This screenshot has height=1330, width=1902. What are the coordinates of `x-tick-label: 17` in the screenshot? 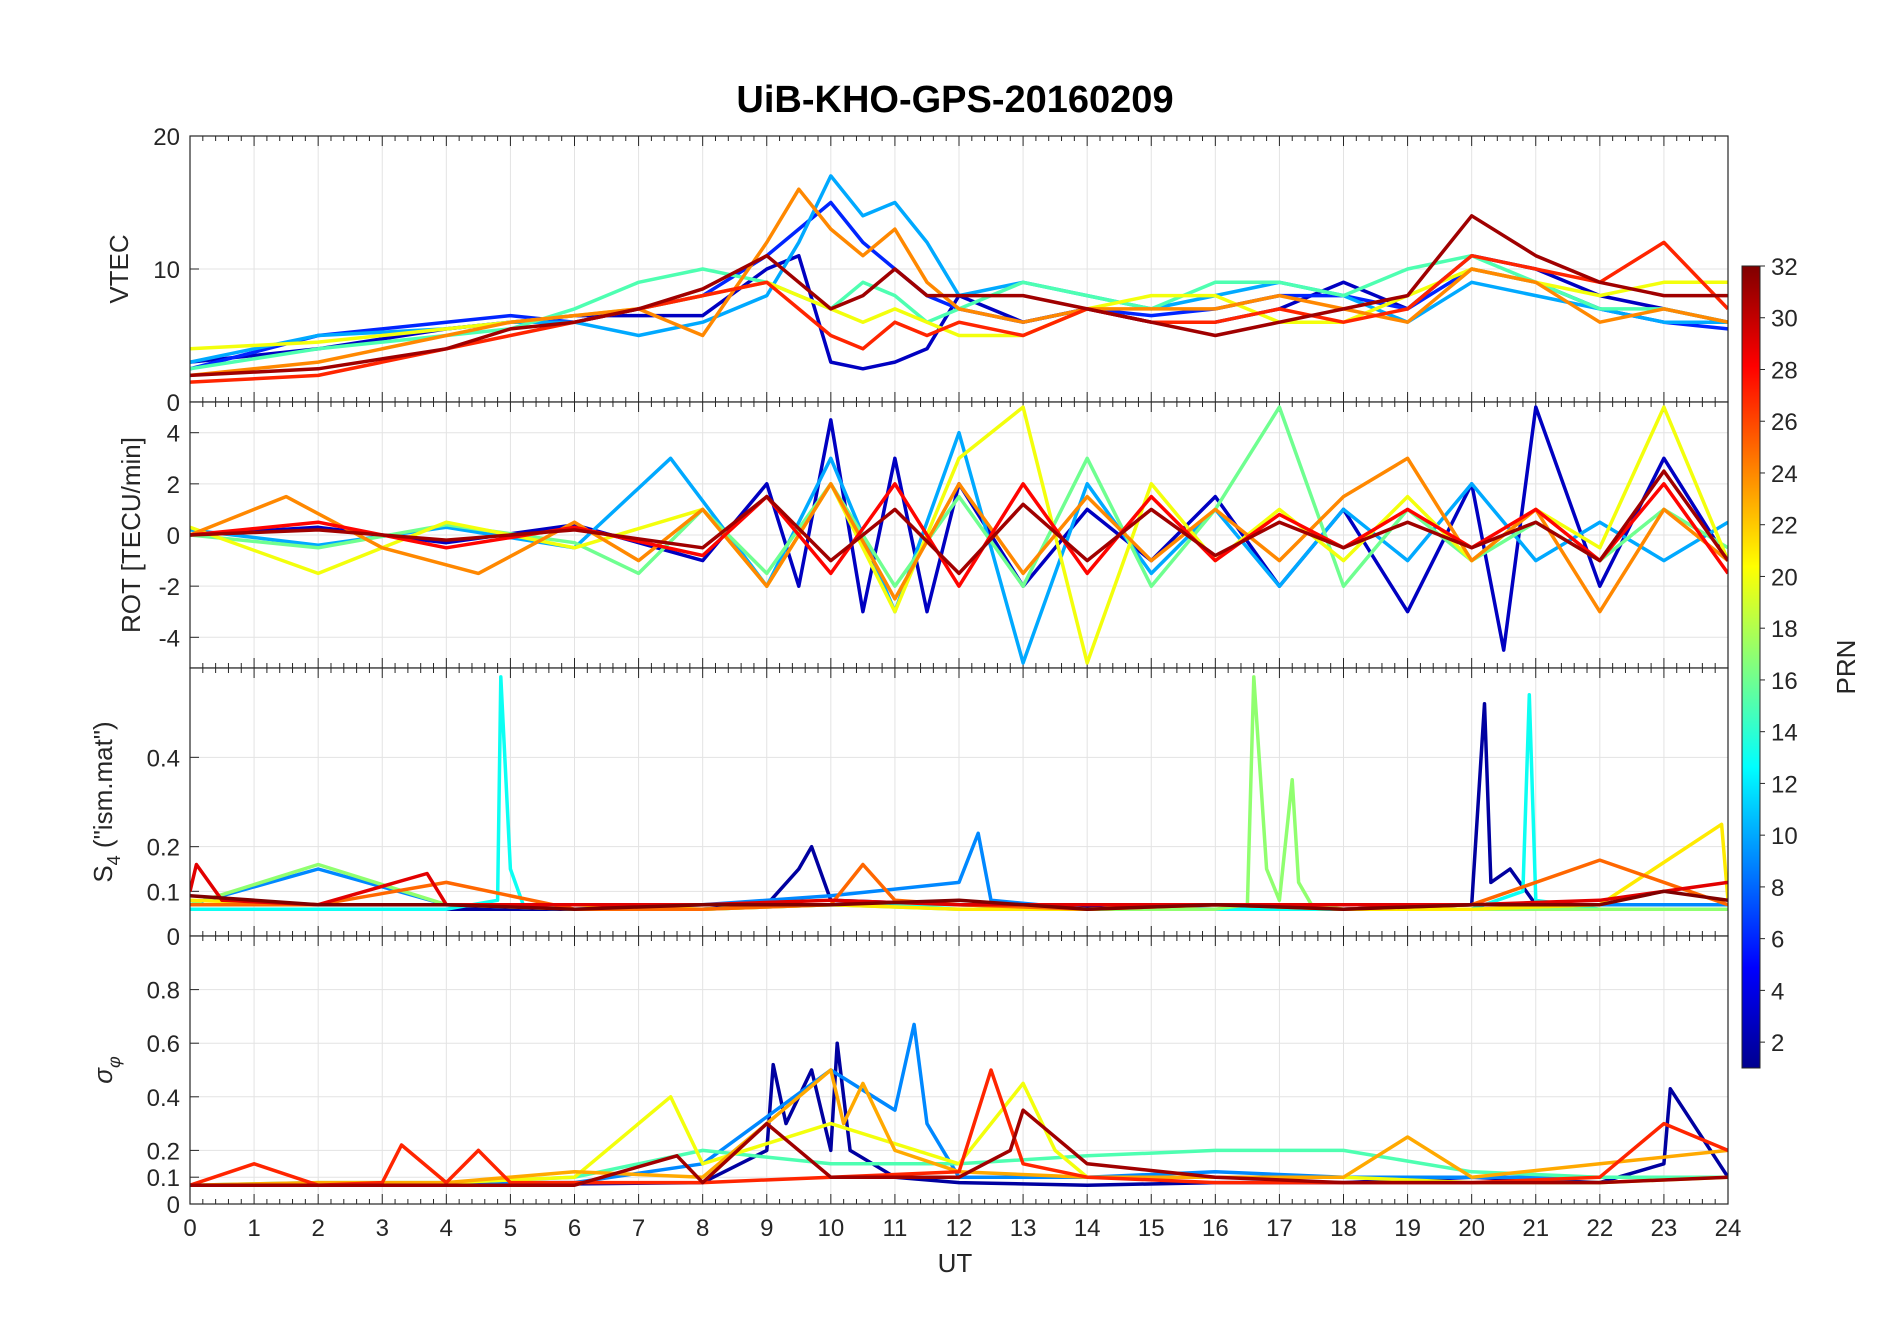 It's located at (1279, 1228).